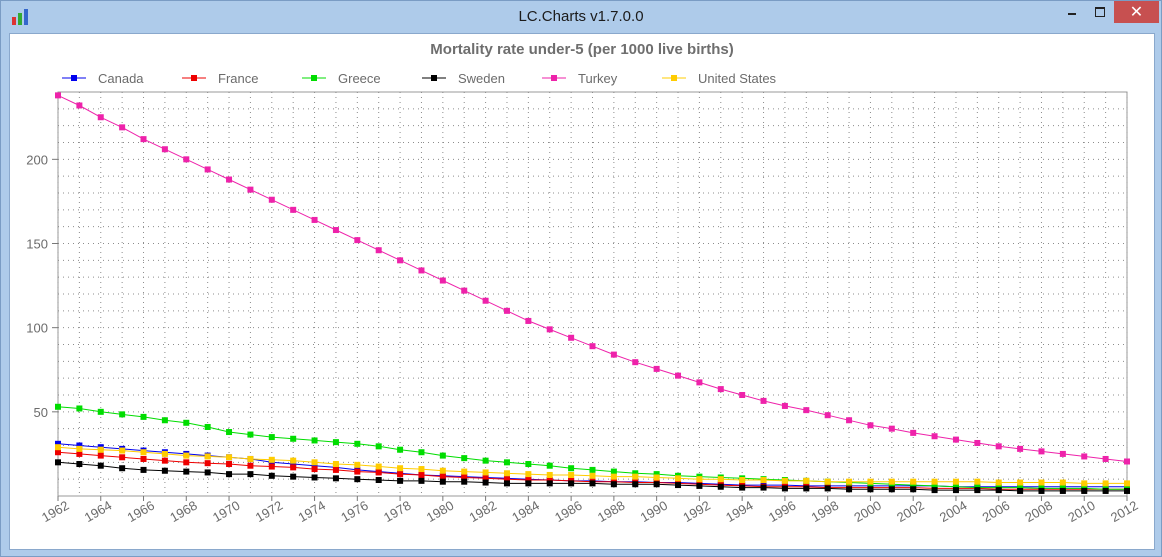  What do you see at coordinates (1124, 511) in the screenshot?
I see `x-tick-label: 2012` at bounding box center [1124, 511].